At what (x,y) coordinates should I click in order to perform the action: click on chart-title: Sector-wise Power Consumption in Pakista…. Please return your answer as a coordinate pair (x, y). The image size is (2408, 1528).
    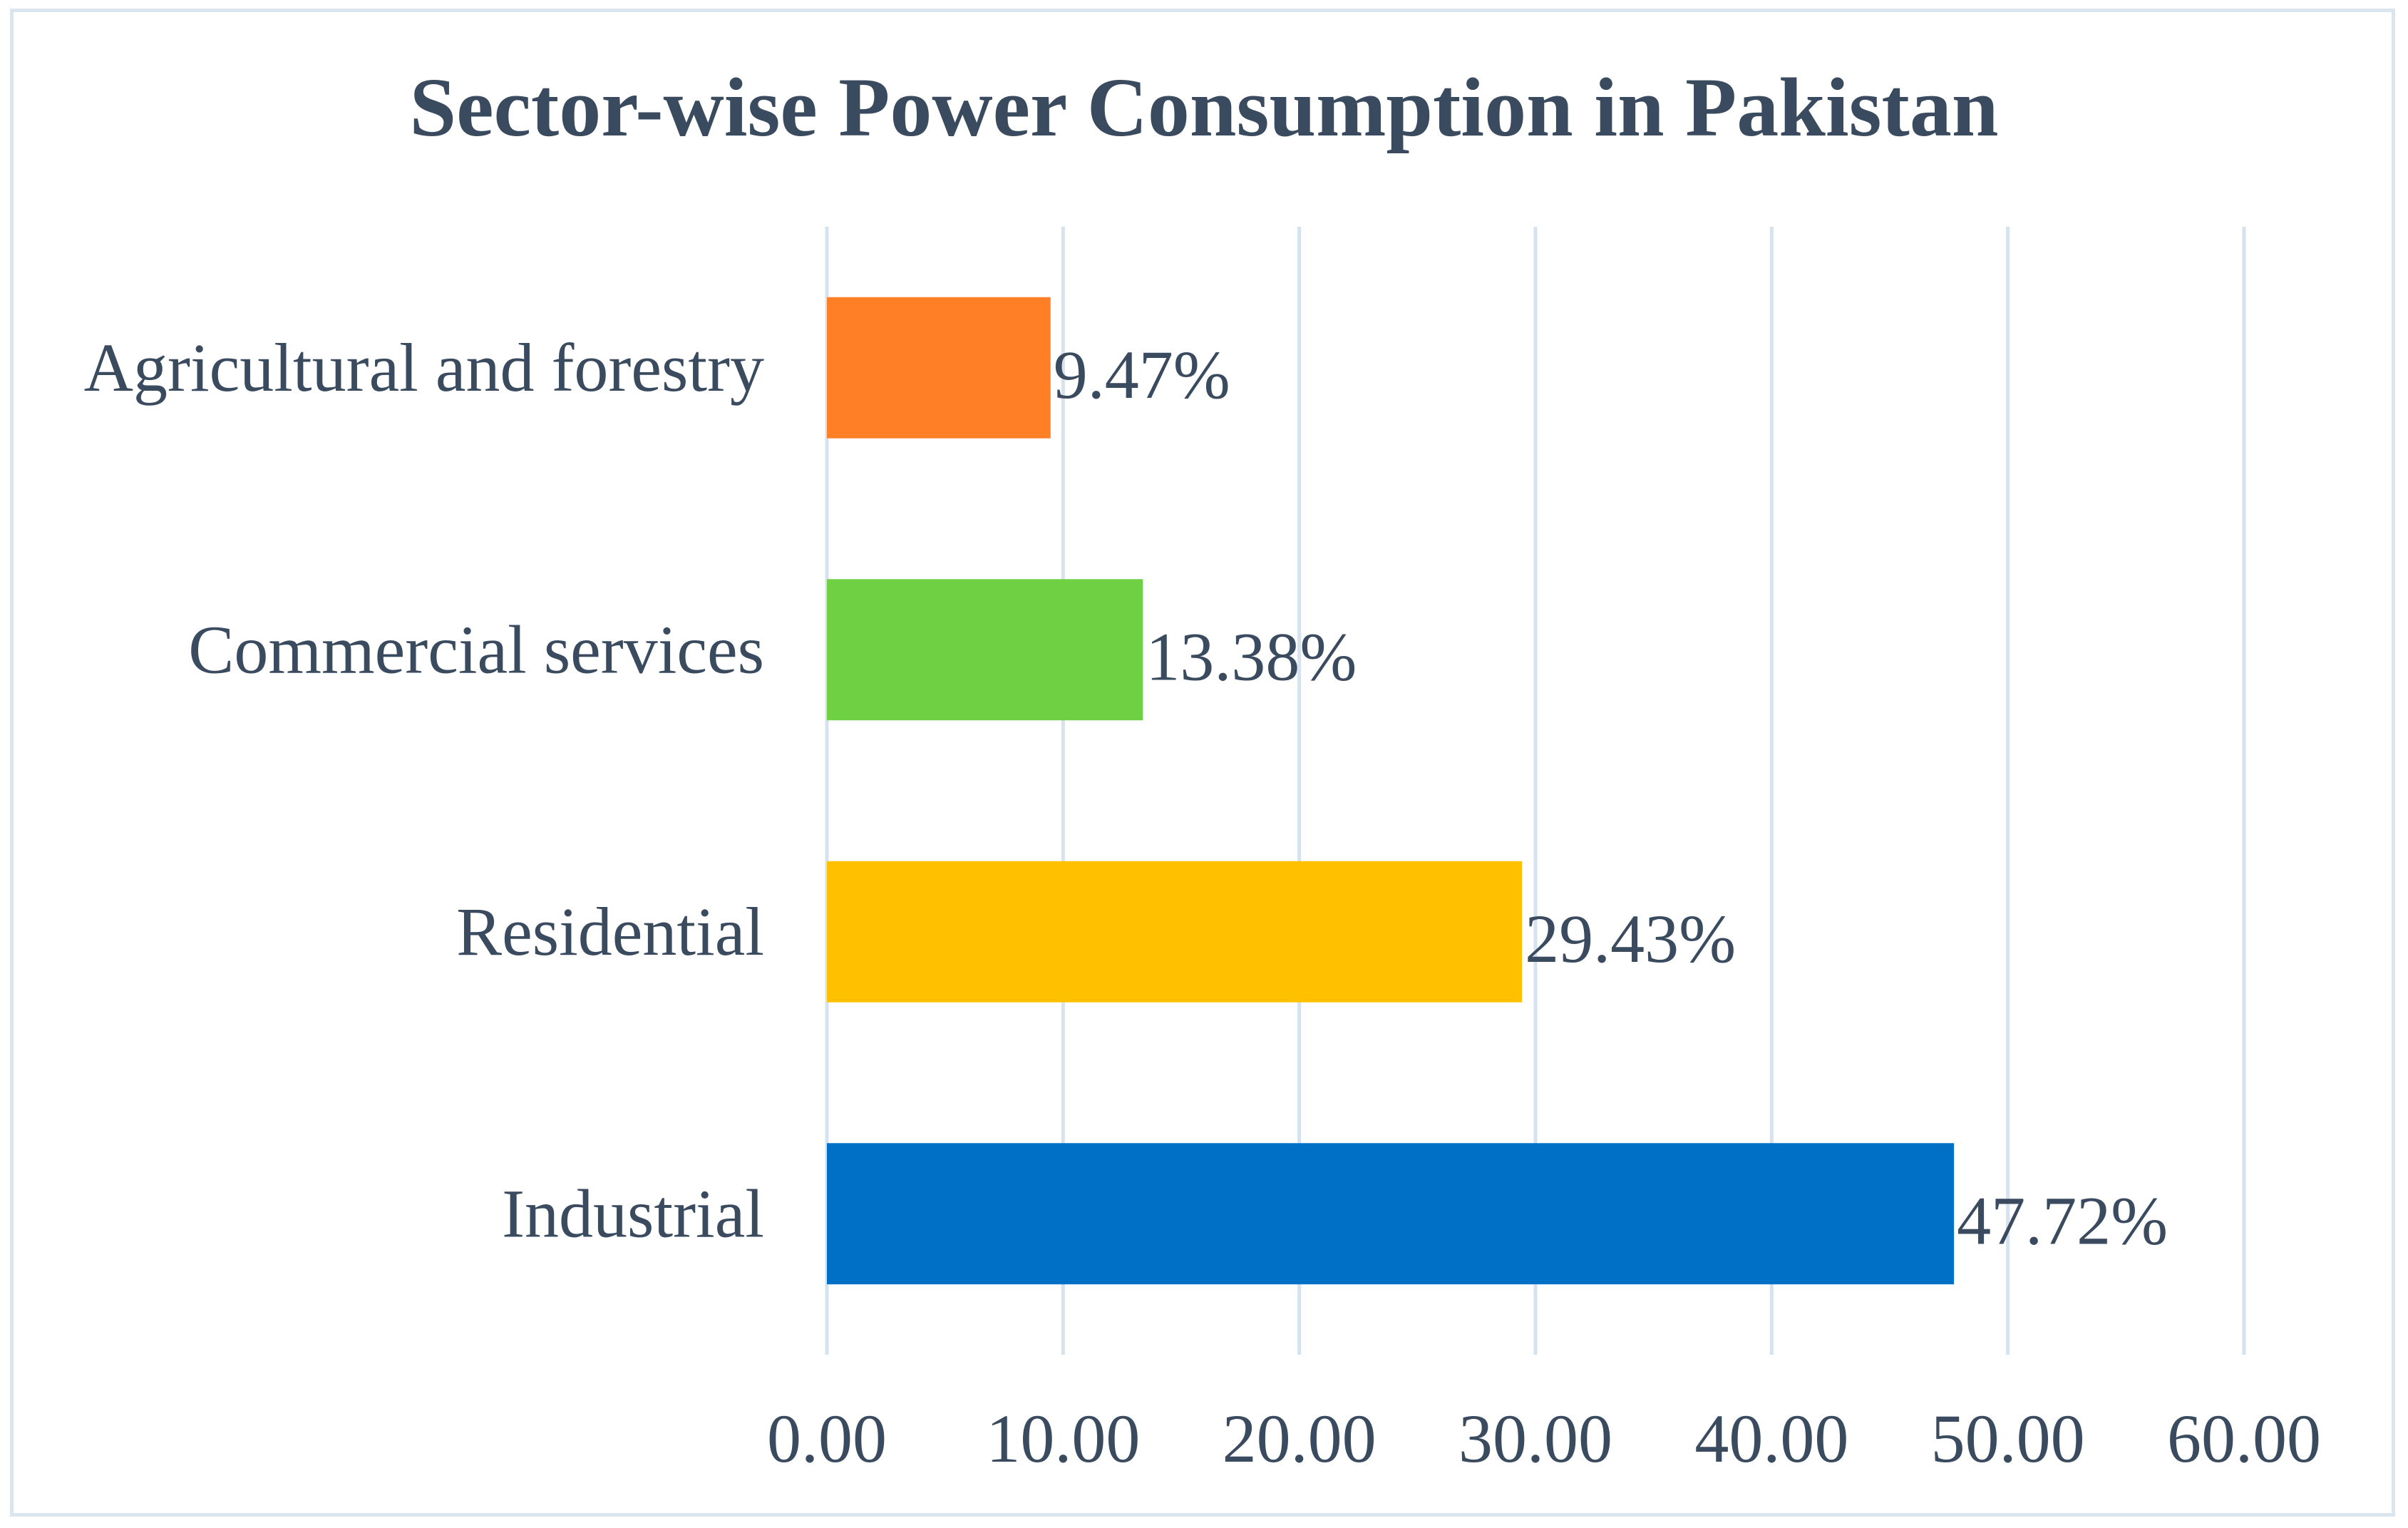
    Looking at the image, I should click on (1204, 107).